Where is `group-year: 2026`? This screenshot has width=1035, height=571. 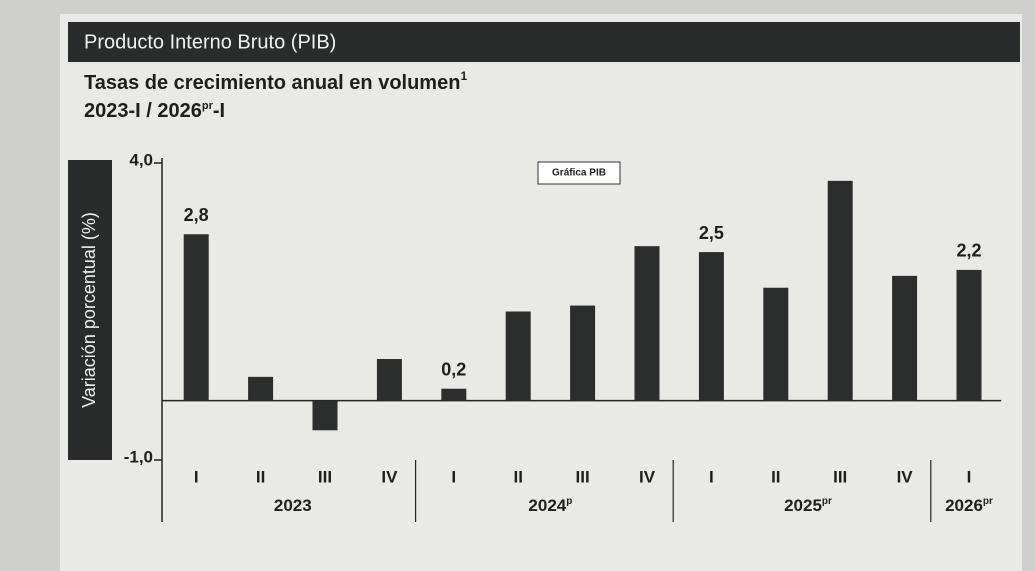
group-year: 2026 is located at coordinates (964, 505).